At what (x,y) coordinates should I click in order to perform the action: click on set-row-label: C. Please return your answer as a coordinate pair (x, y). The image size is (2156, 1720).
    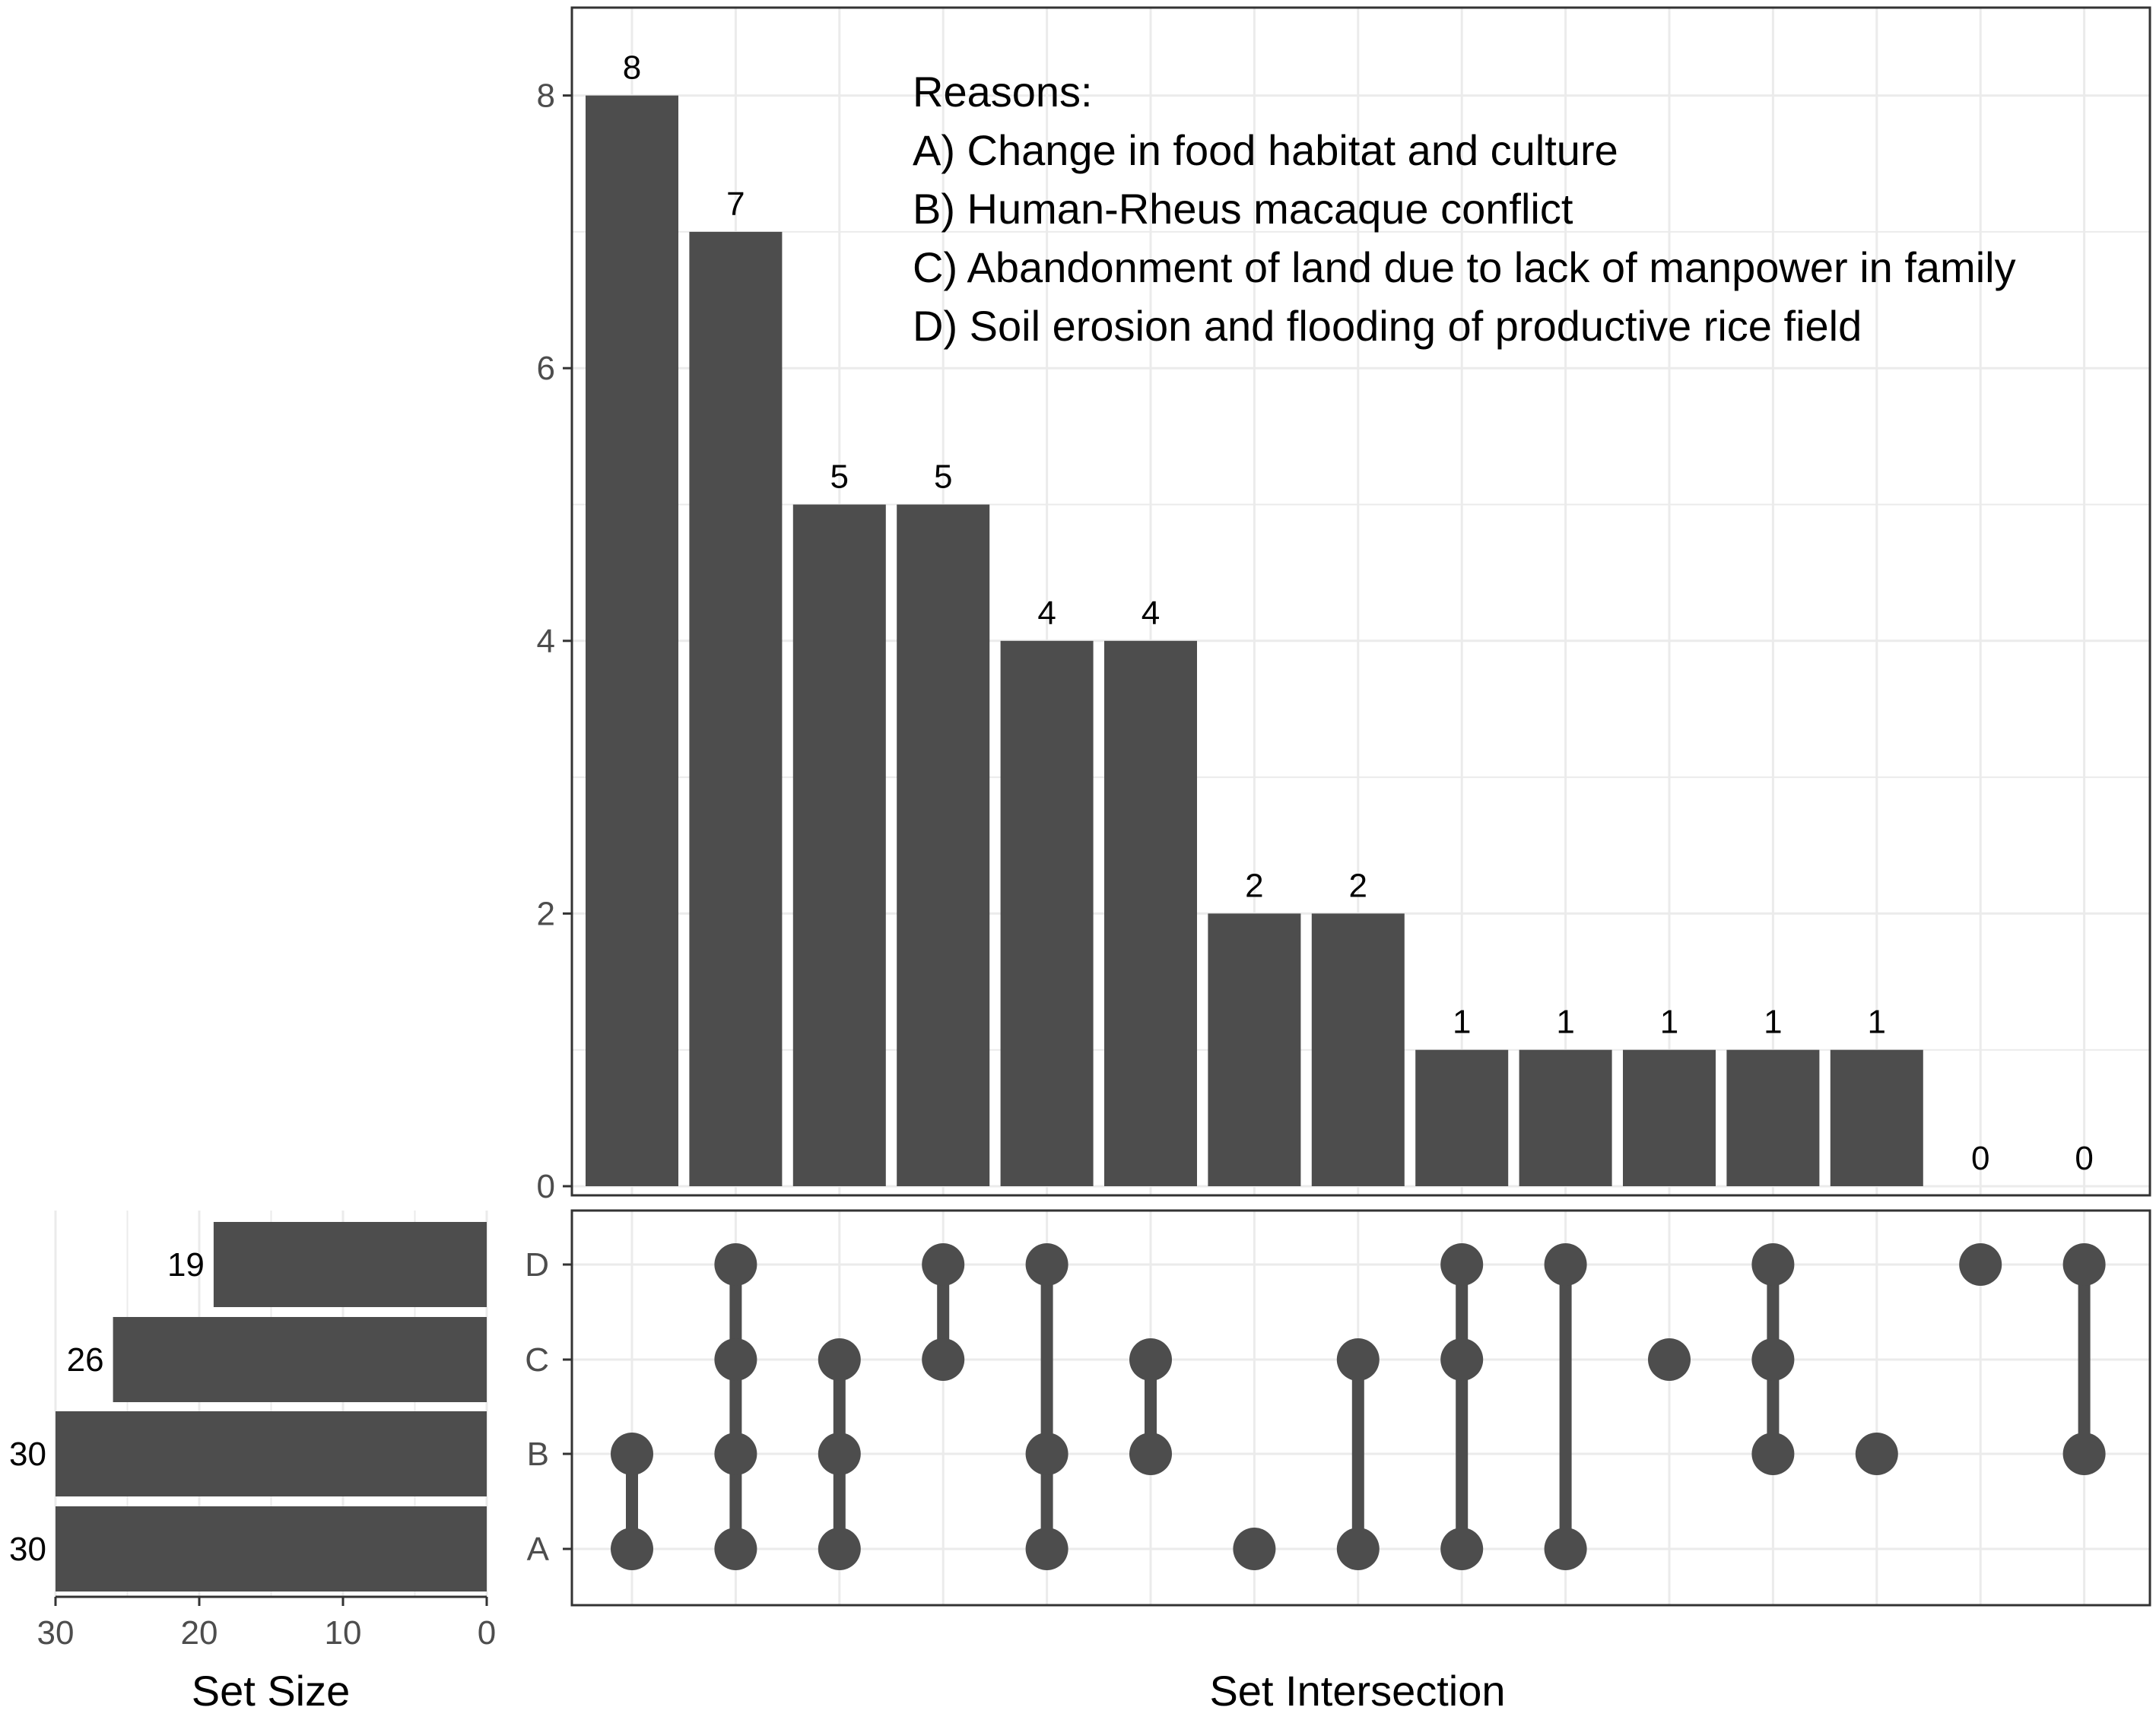
    Looking at the image, I should click on (537, 1360).